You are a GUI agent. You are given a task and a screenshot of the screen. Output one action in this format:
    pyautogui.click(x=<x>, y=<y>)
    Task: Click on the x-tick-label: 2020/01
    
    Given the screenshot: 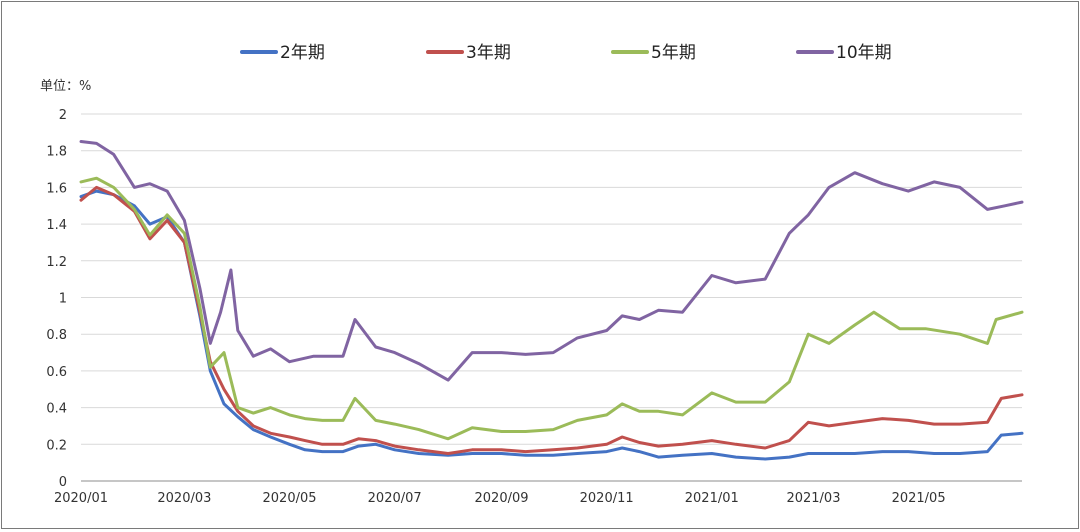 What is the action you would take?
    pyautogui.click(x=81, y=498)
    